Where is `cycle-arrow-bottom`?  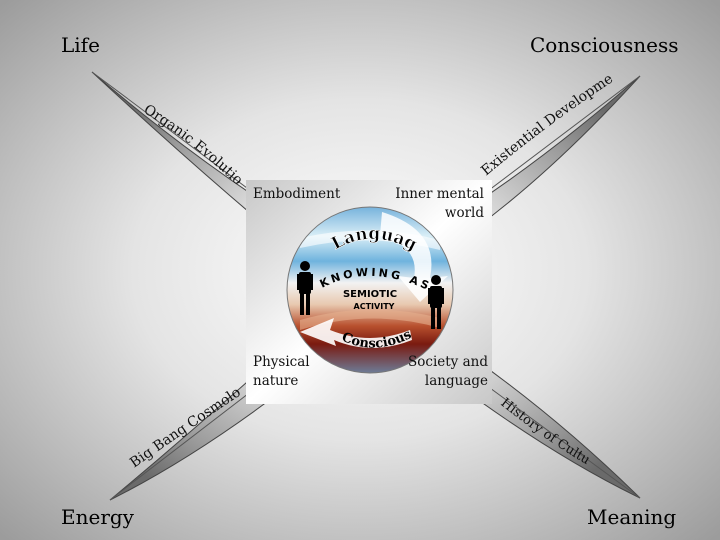
cycle-arrow-bottom is located at coordinates (356, 333).